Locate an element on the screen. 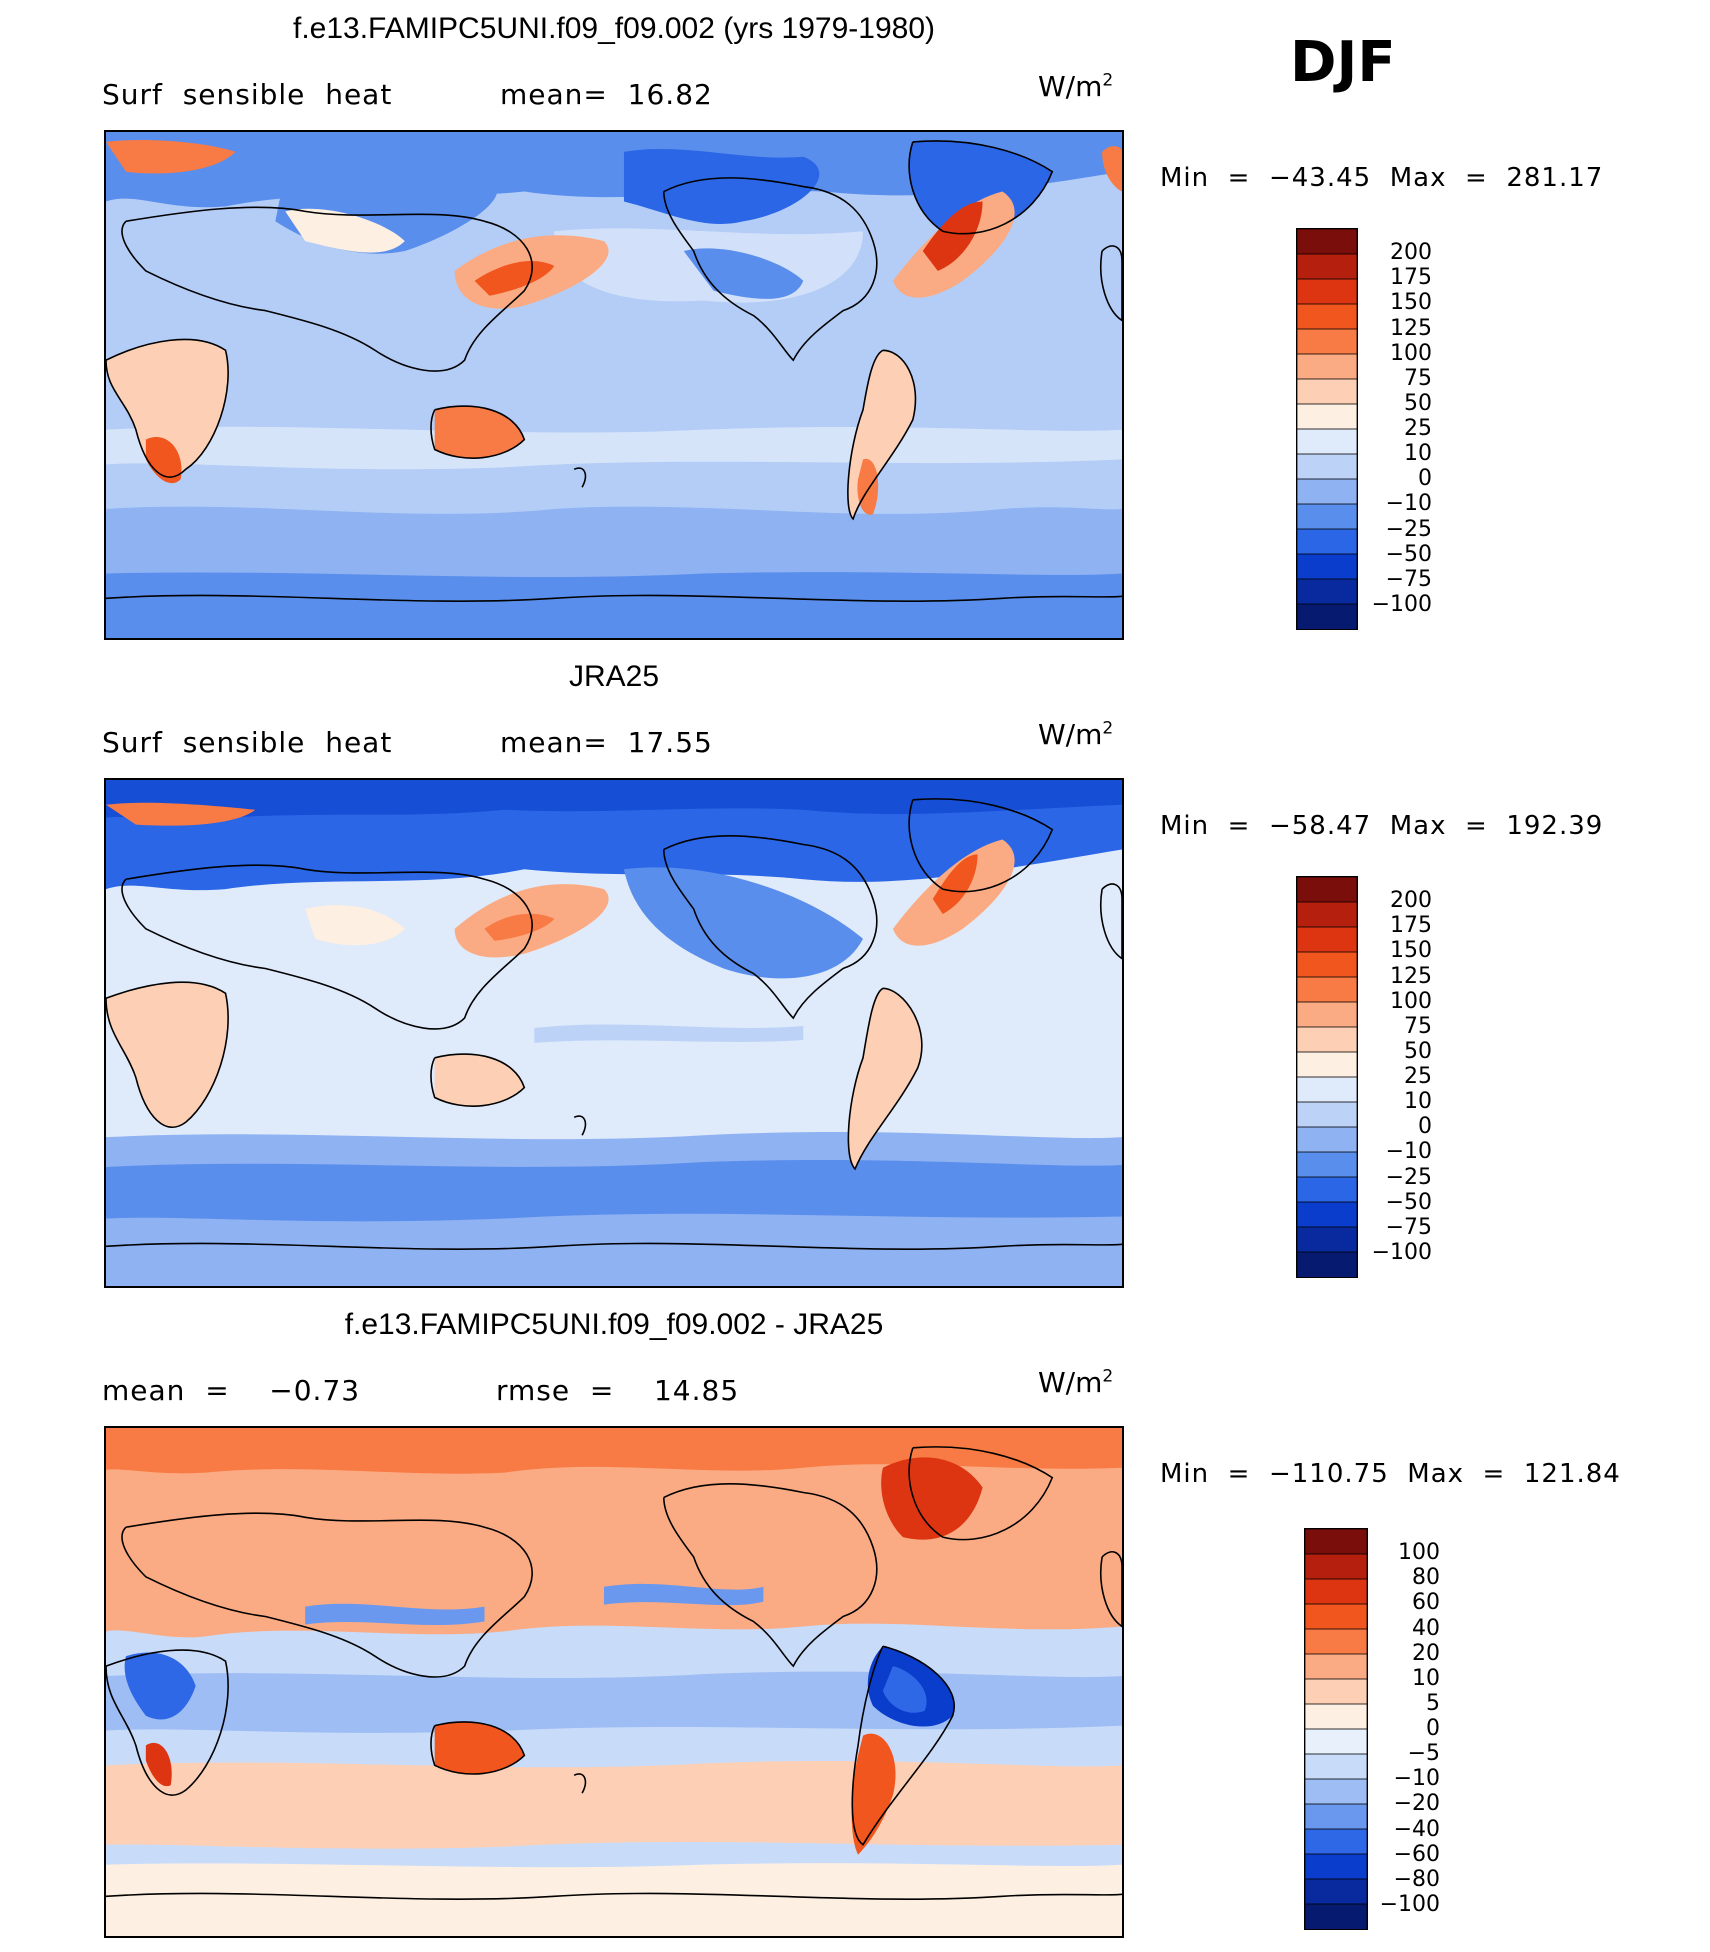 The width and height of the screenshot is (1710, 1952). panel-2-colorbar-labels: 200 175 150 125 100 75 50 25 10 0 −10 −25 −50 −75 −100 is located at coordinates (1399, 1077).